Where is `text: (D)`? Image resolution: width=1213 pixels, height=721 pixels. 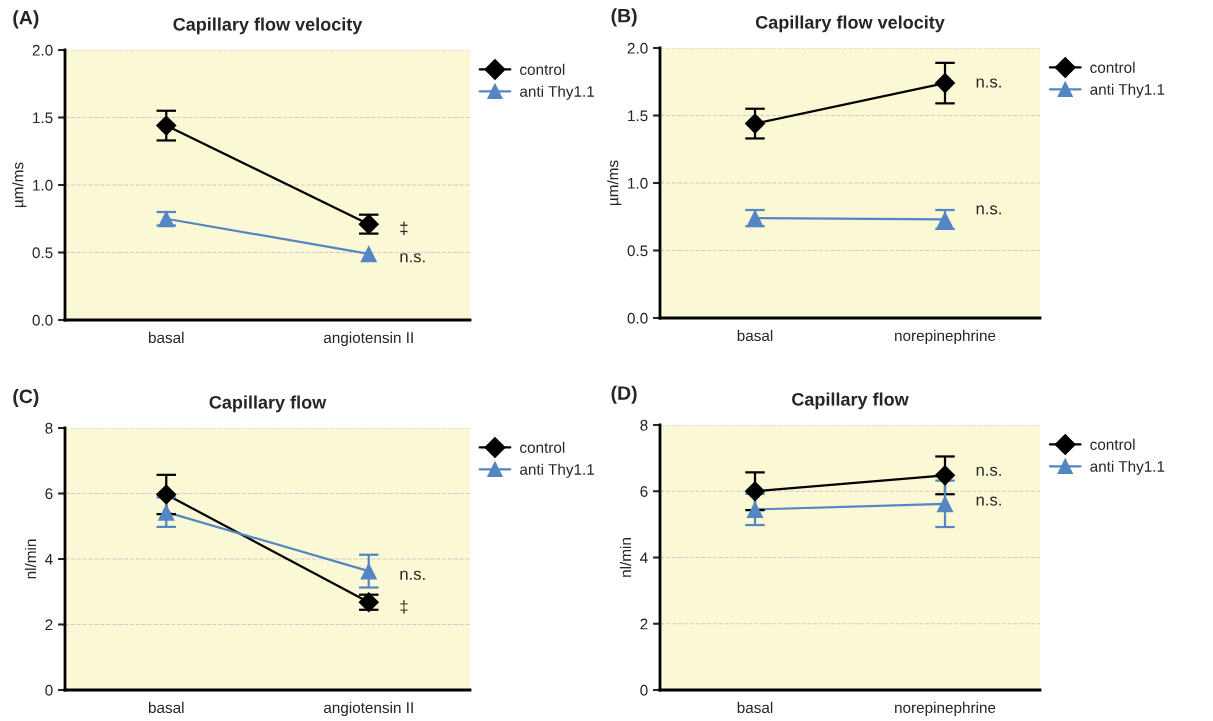 text: (D) is located at coordinates (624, 394).